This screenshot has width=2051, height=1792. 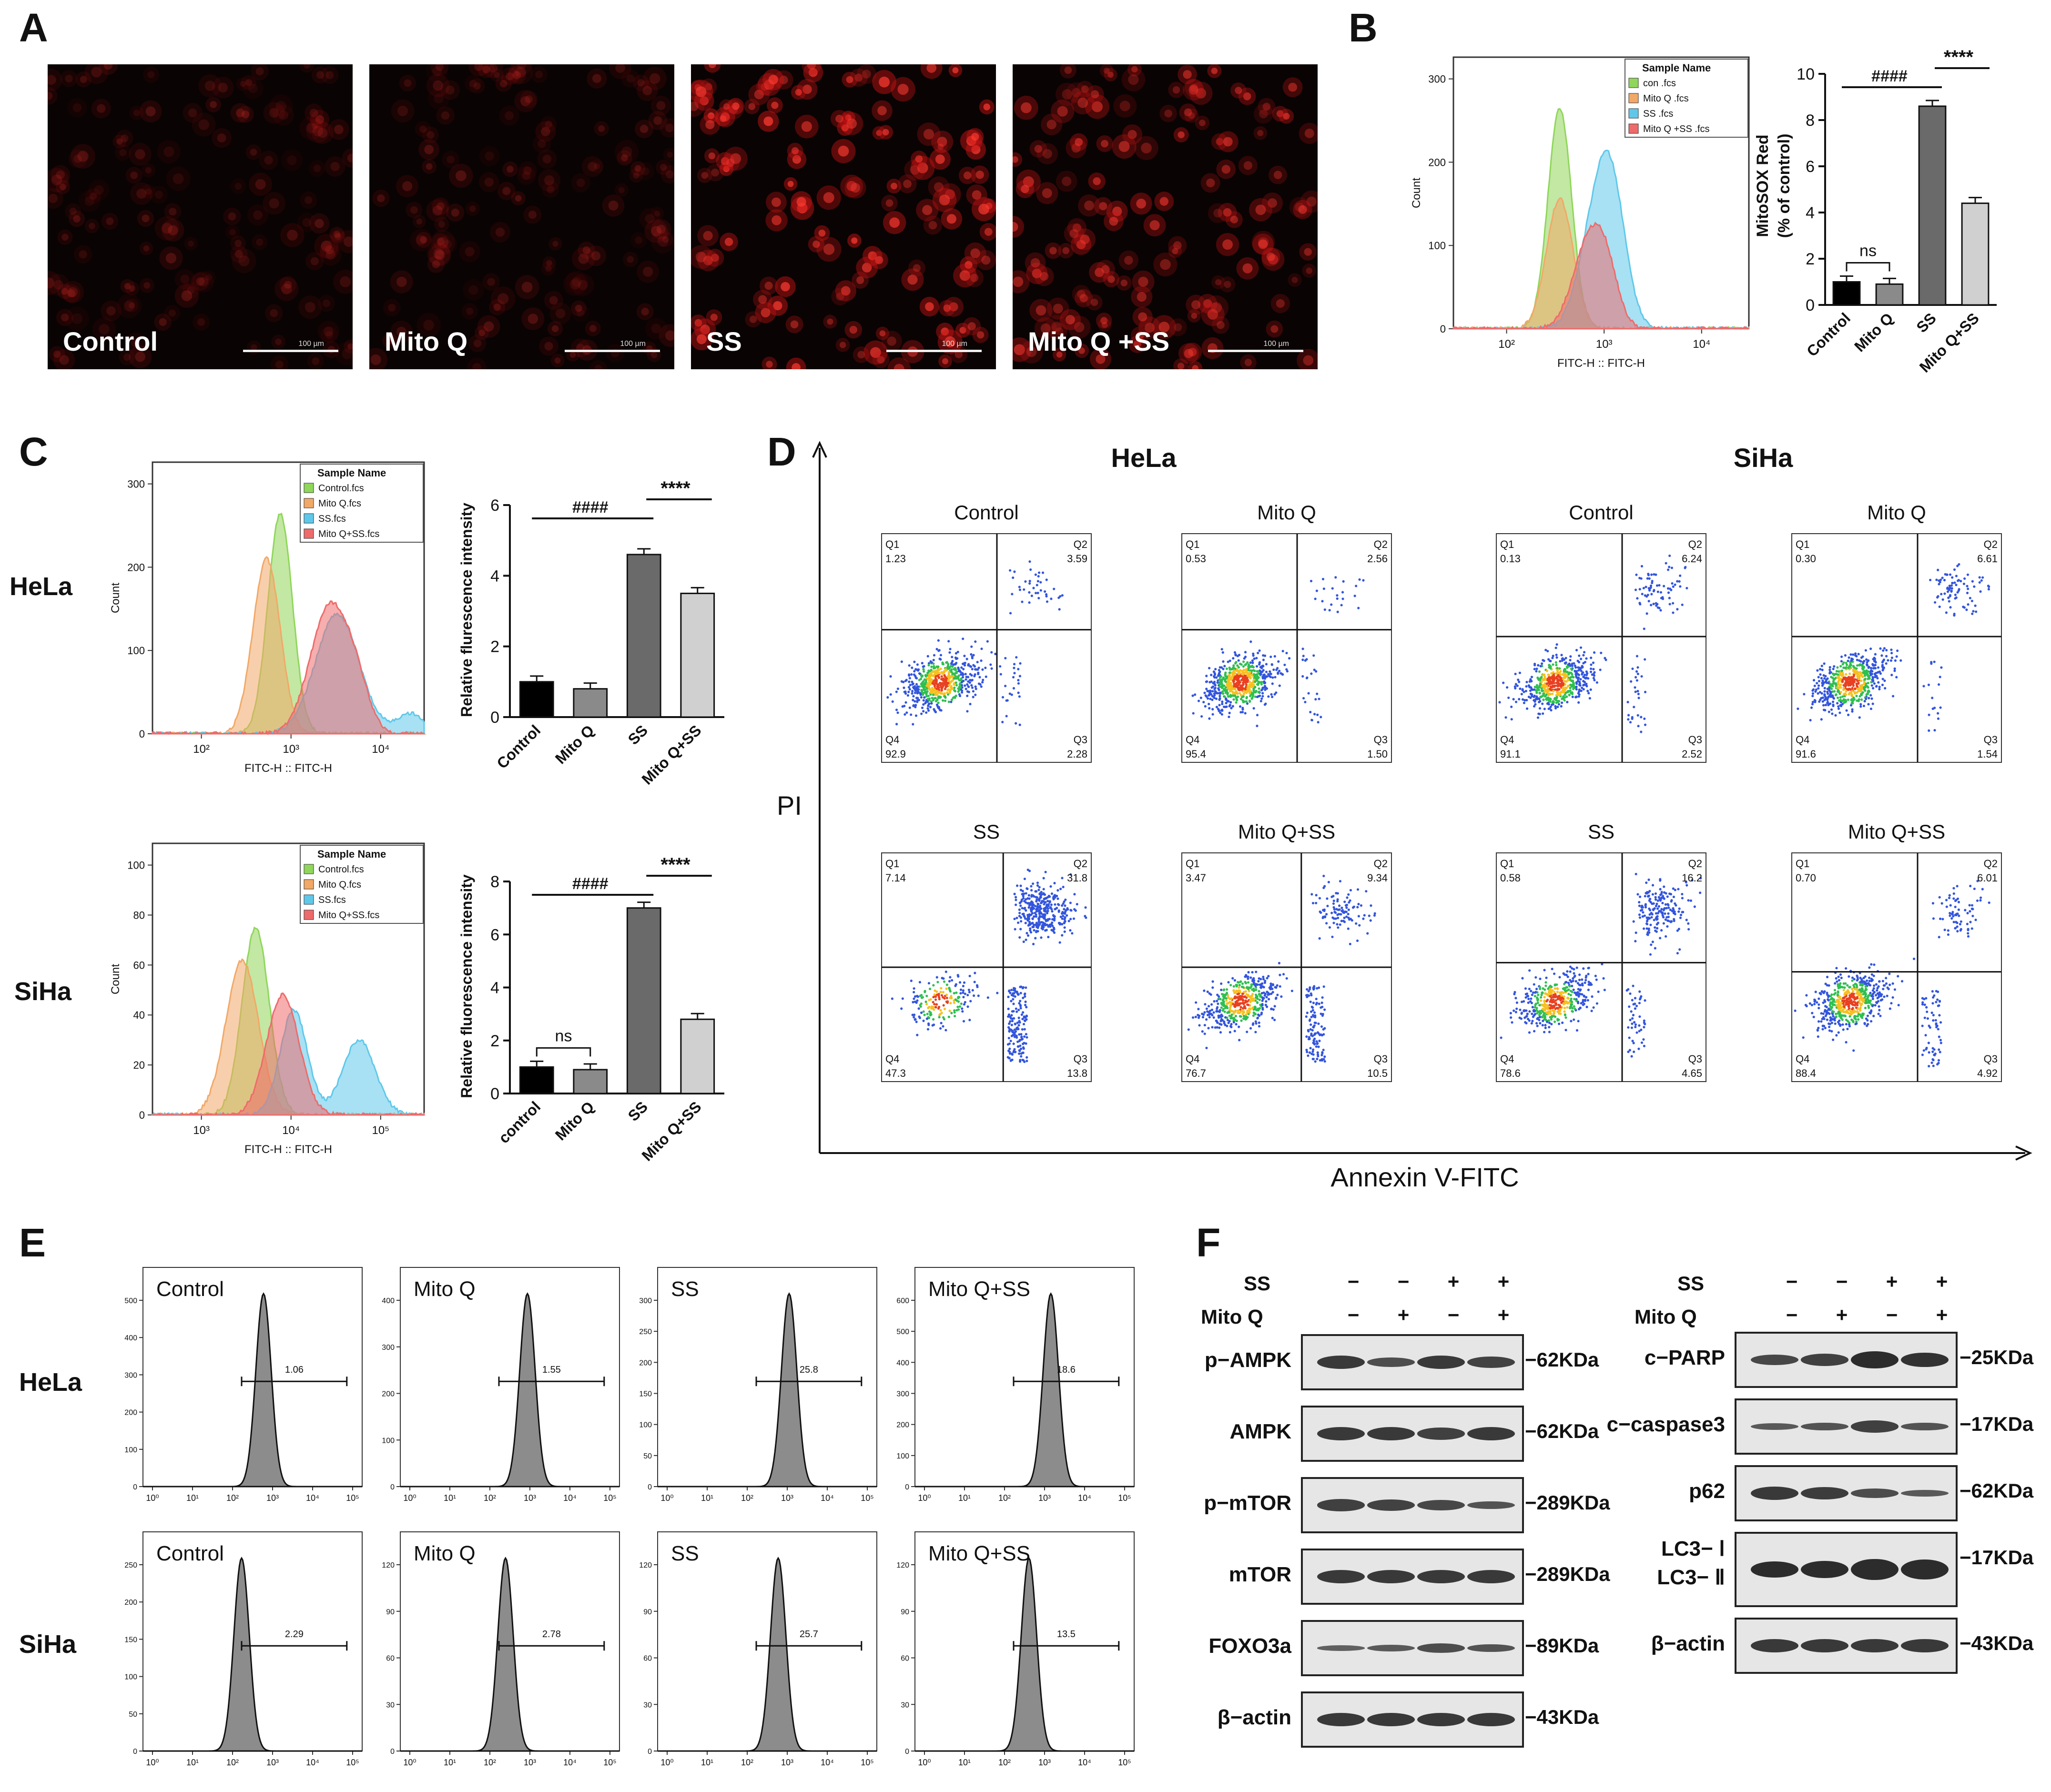 I want to click on quadrant-name: Q3, so click(x=1991, y=740).